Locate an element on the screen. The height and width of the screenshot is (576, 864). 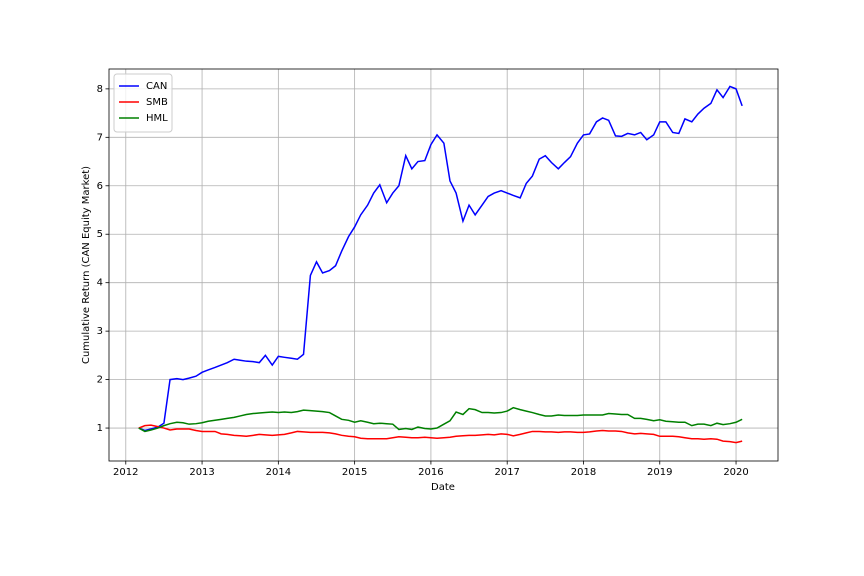
x-tick-label: 2019 is located at coordinates (659, 472).